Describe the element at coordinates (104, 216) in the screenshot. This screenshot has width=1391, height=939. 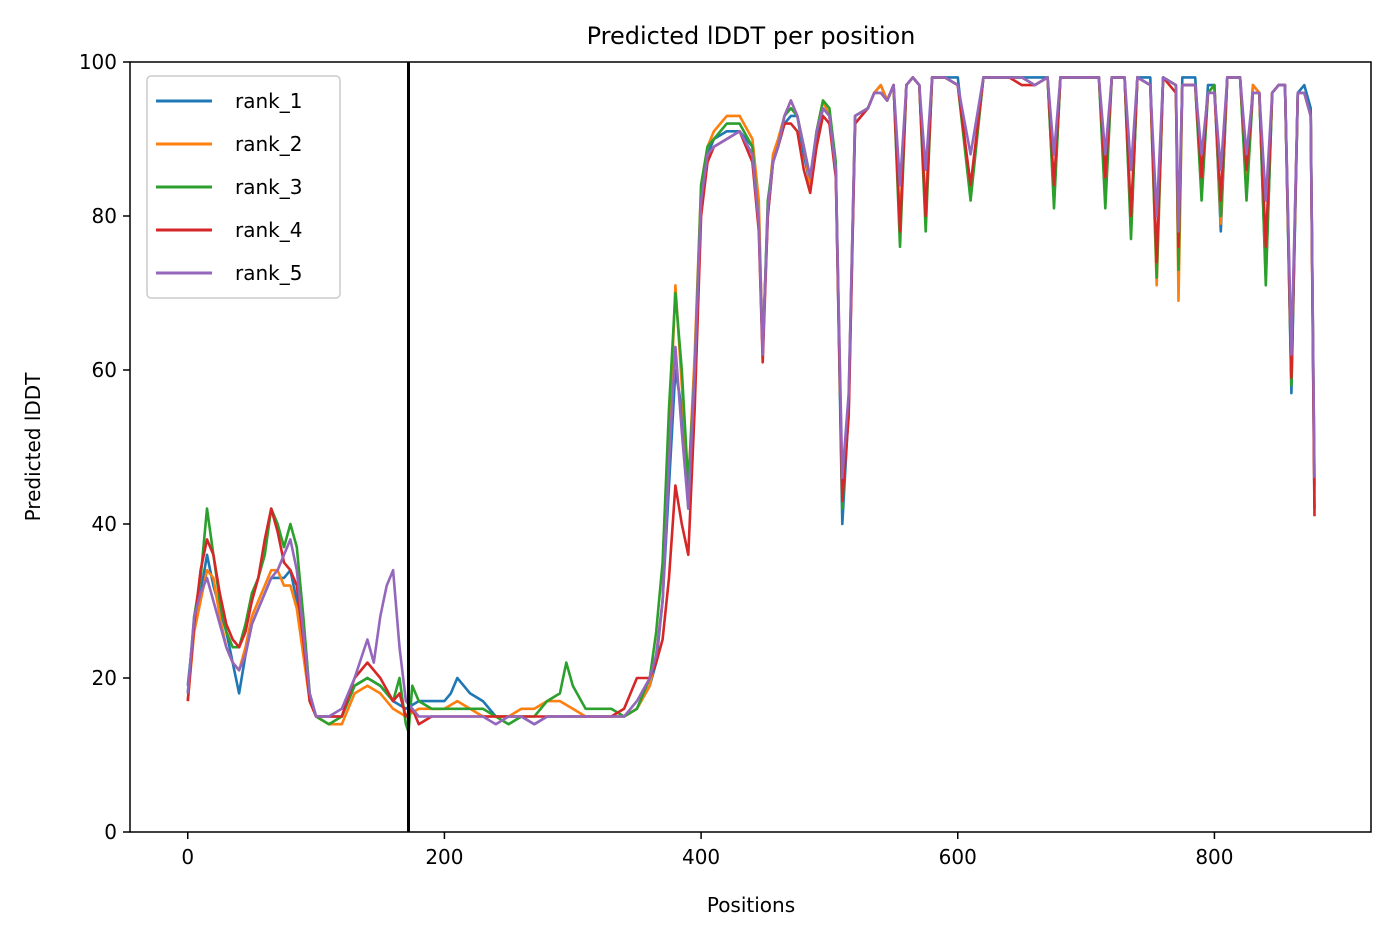
I see `y-tick-label: 80` at that location.